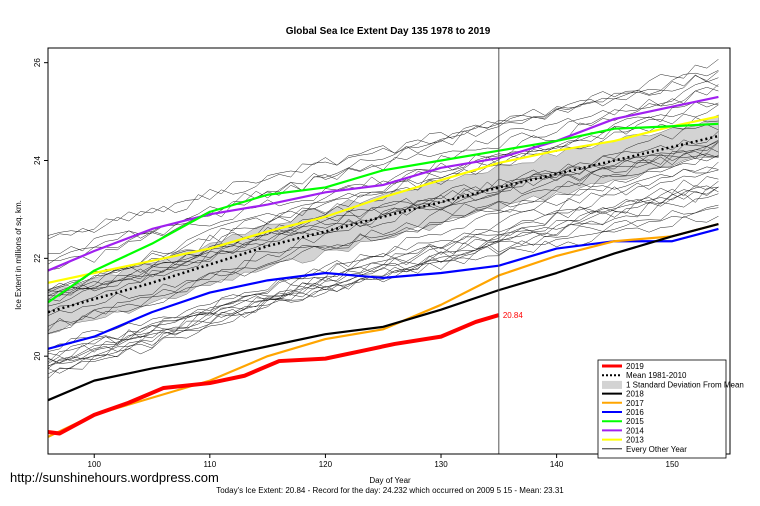 The width and height of the screenshot is (760, 506). I want to click on y-tick-label: 24, so click(37, 160).